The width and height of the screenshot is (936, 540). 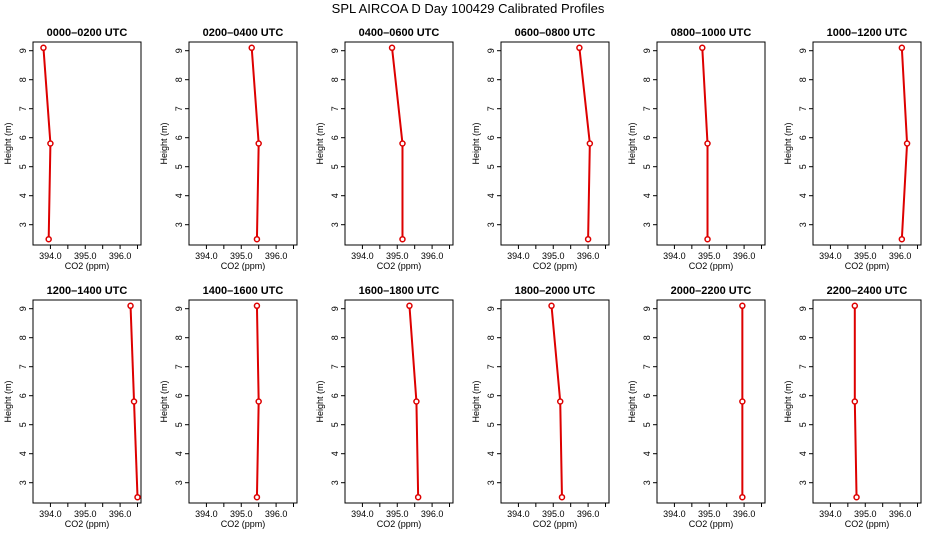 What do you see at coordinates (87, 291) in the screenshot?
I see `panel-title: 1200–1400 UTC` at bounding box center [87, 291].